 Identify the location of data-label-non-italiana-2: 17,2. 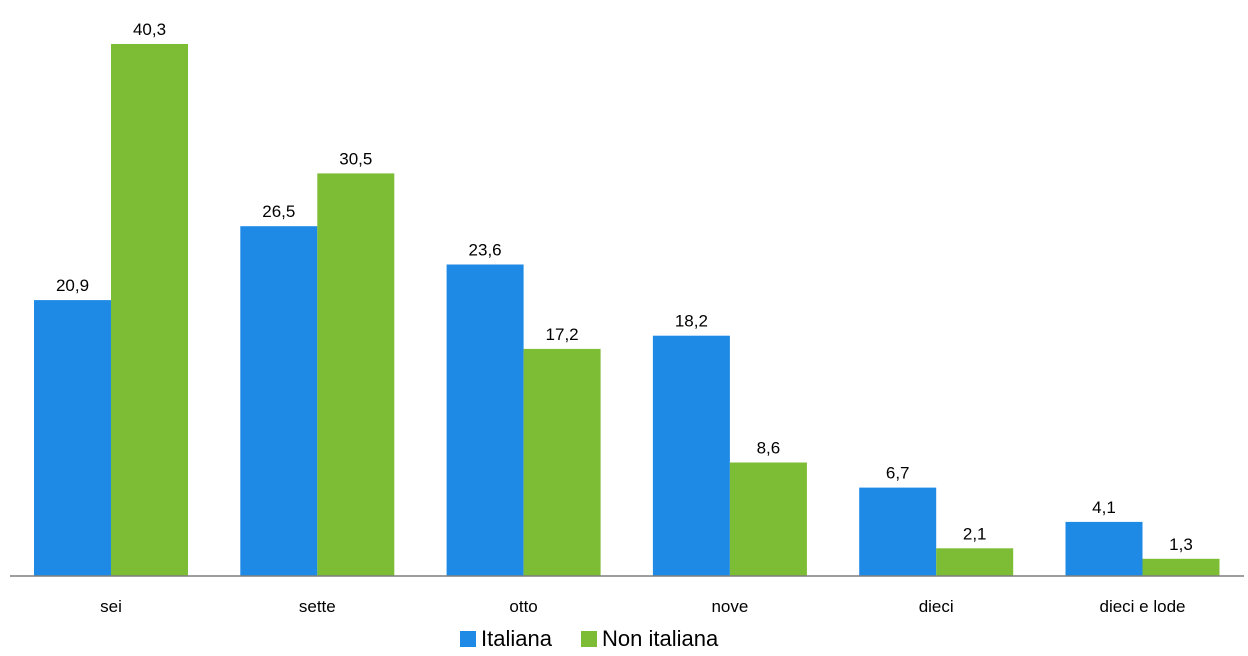
(562, 334).